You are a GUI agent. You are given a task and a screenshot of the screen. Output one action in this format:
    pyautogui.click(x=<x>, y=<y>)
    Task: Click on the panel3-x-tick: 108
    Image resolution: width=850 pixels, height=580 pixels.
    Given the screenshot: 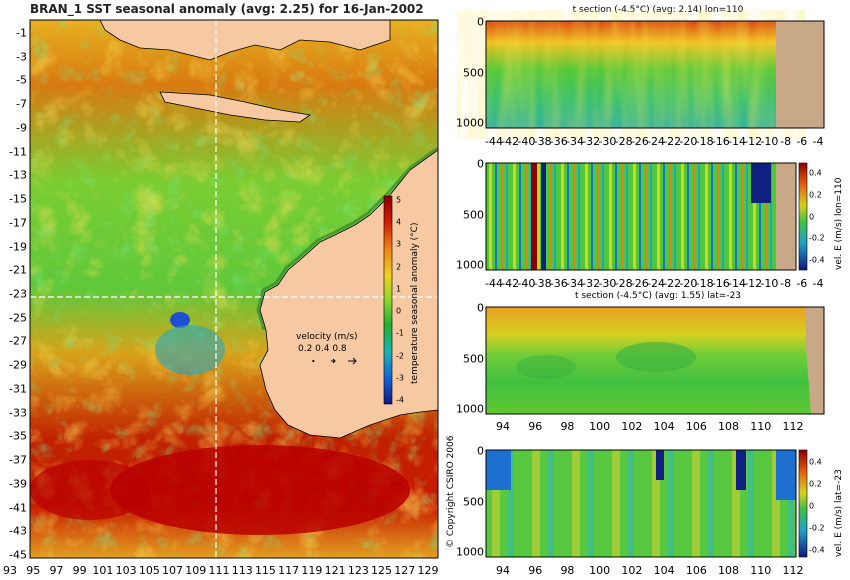 What is the action you would take?
    pyautogui.click(x=729, y=426)
    